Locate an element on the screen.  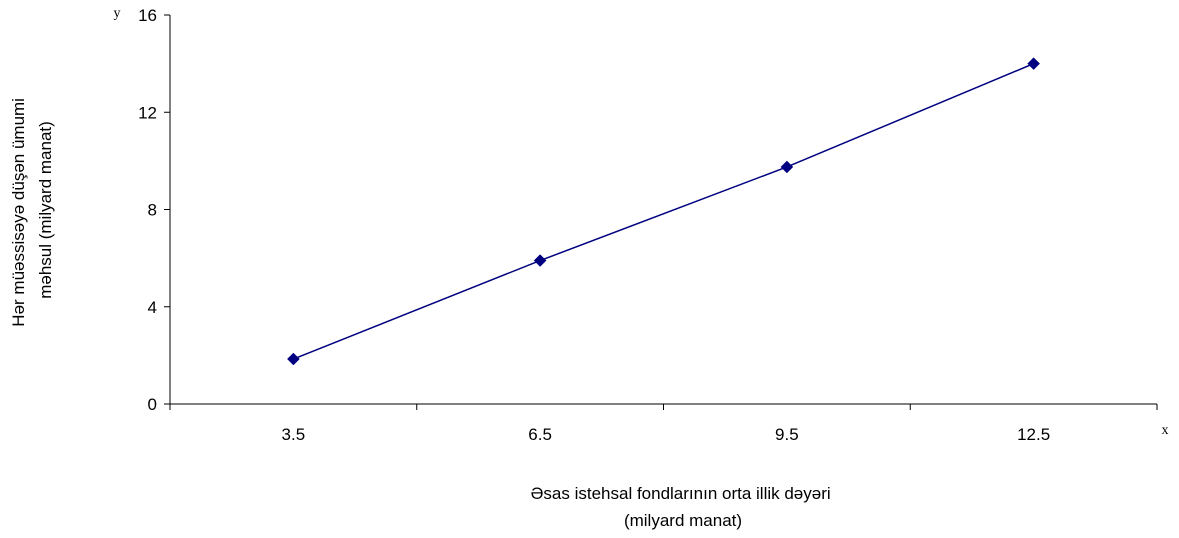
y-tick-label: 4 is located at coordinates (152, 307).